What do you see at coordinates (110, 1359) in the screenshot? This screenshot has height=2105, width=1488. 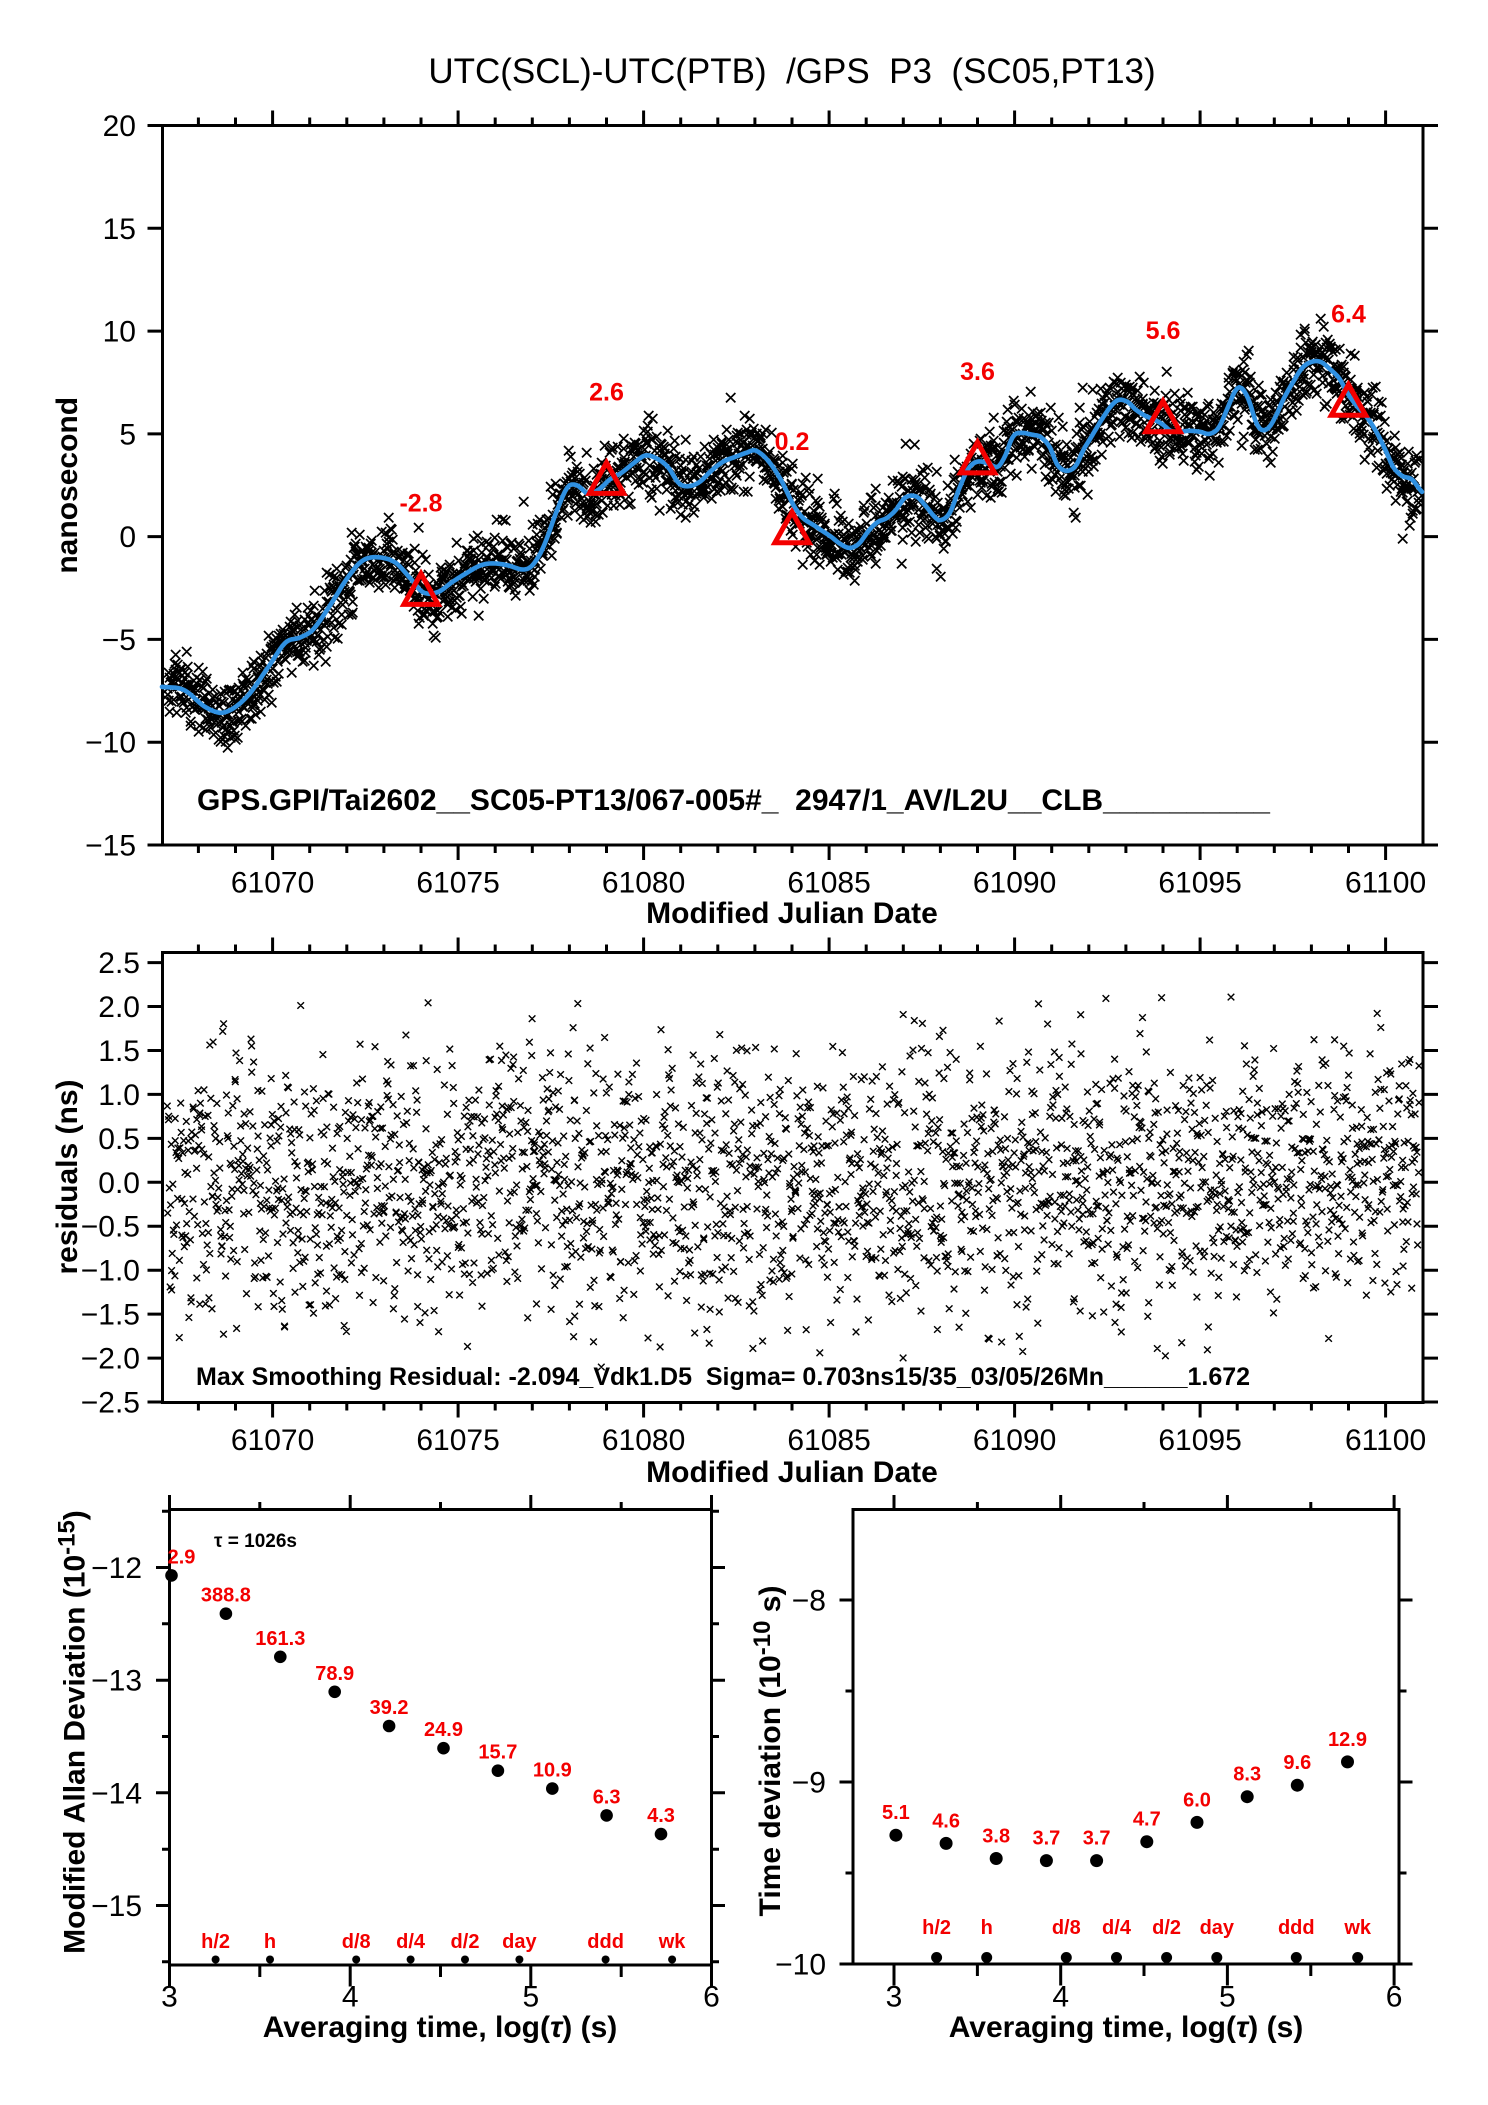 I see `svg-text: −2.0` at bounding box center [110, 1359].